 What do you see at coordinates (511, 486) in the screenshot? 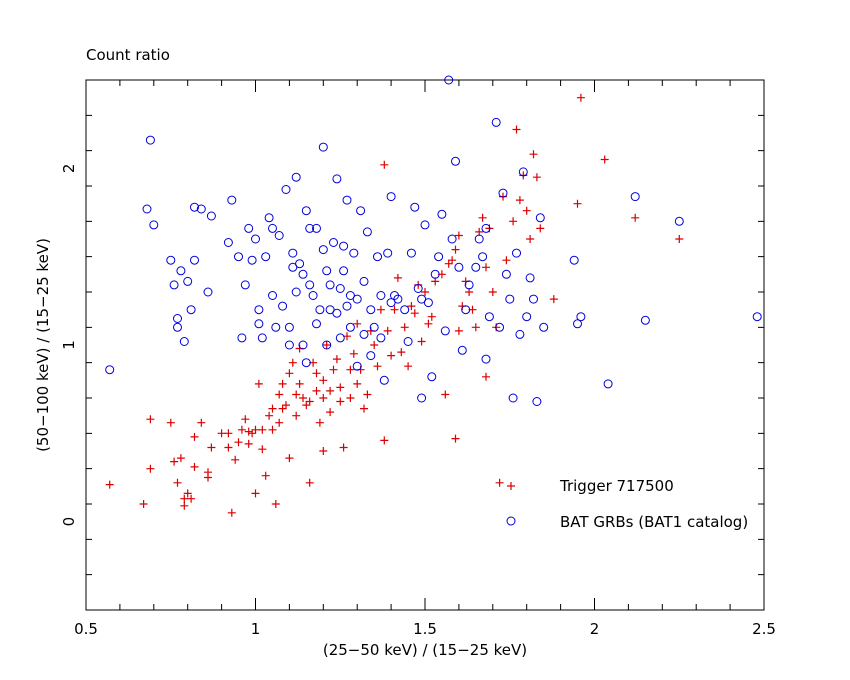
I see `legend-marker-plus` at bounding box center [511, 486].